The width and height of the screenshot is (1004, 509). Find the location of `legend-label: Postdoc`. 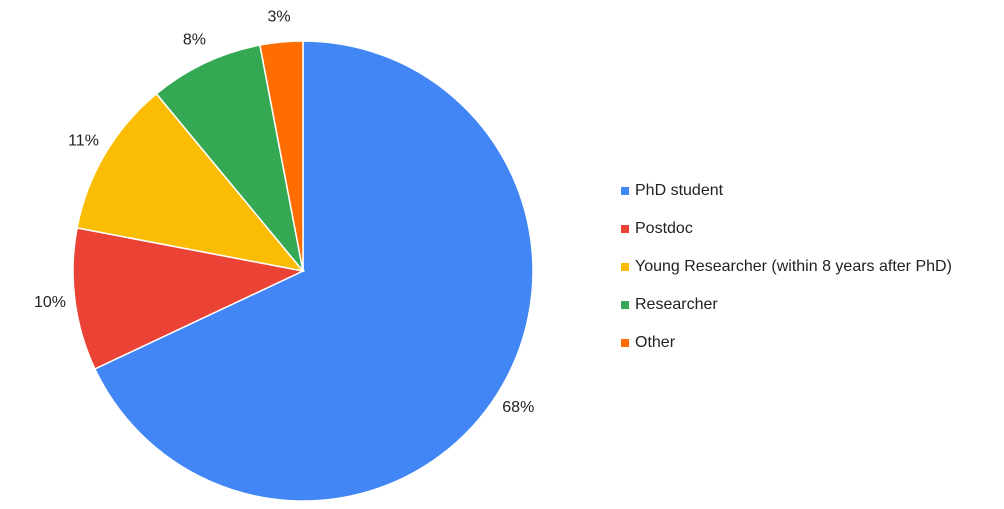

legend-label: Postdoc is located at coordinates (664, 228).